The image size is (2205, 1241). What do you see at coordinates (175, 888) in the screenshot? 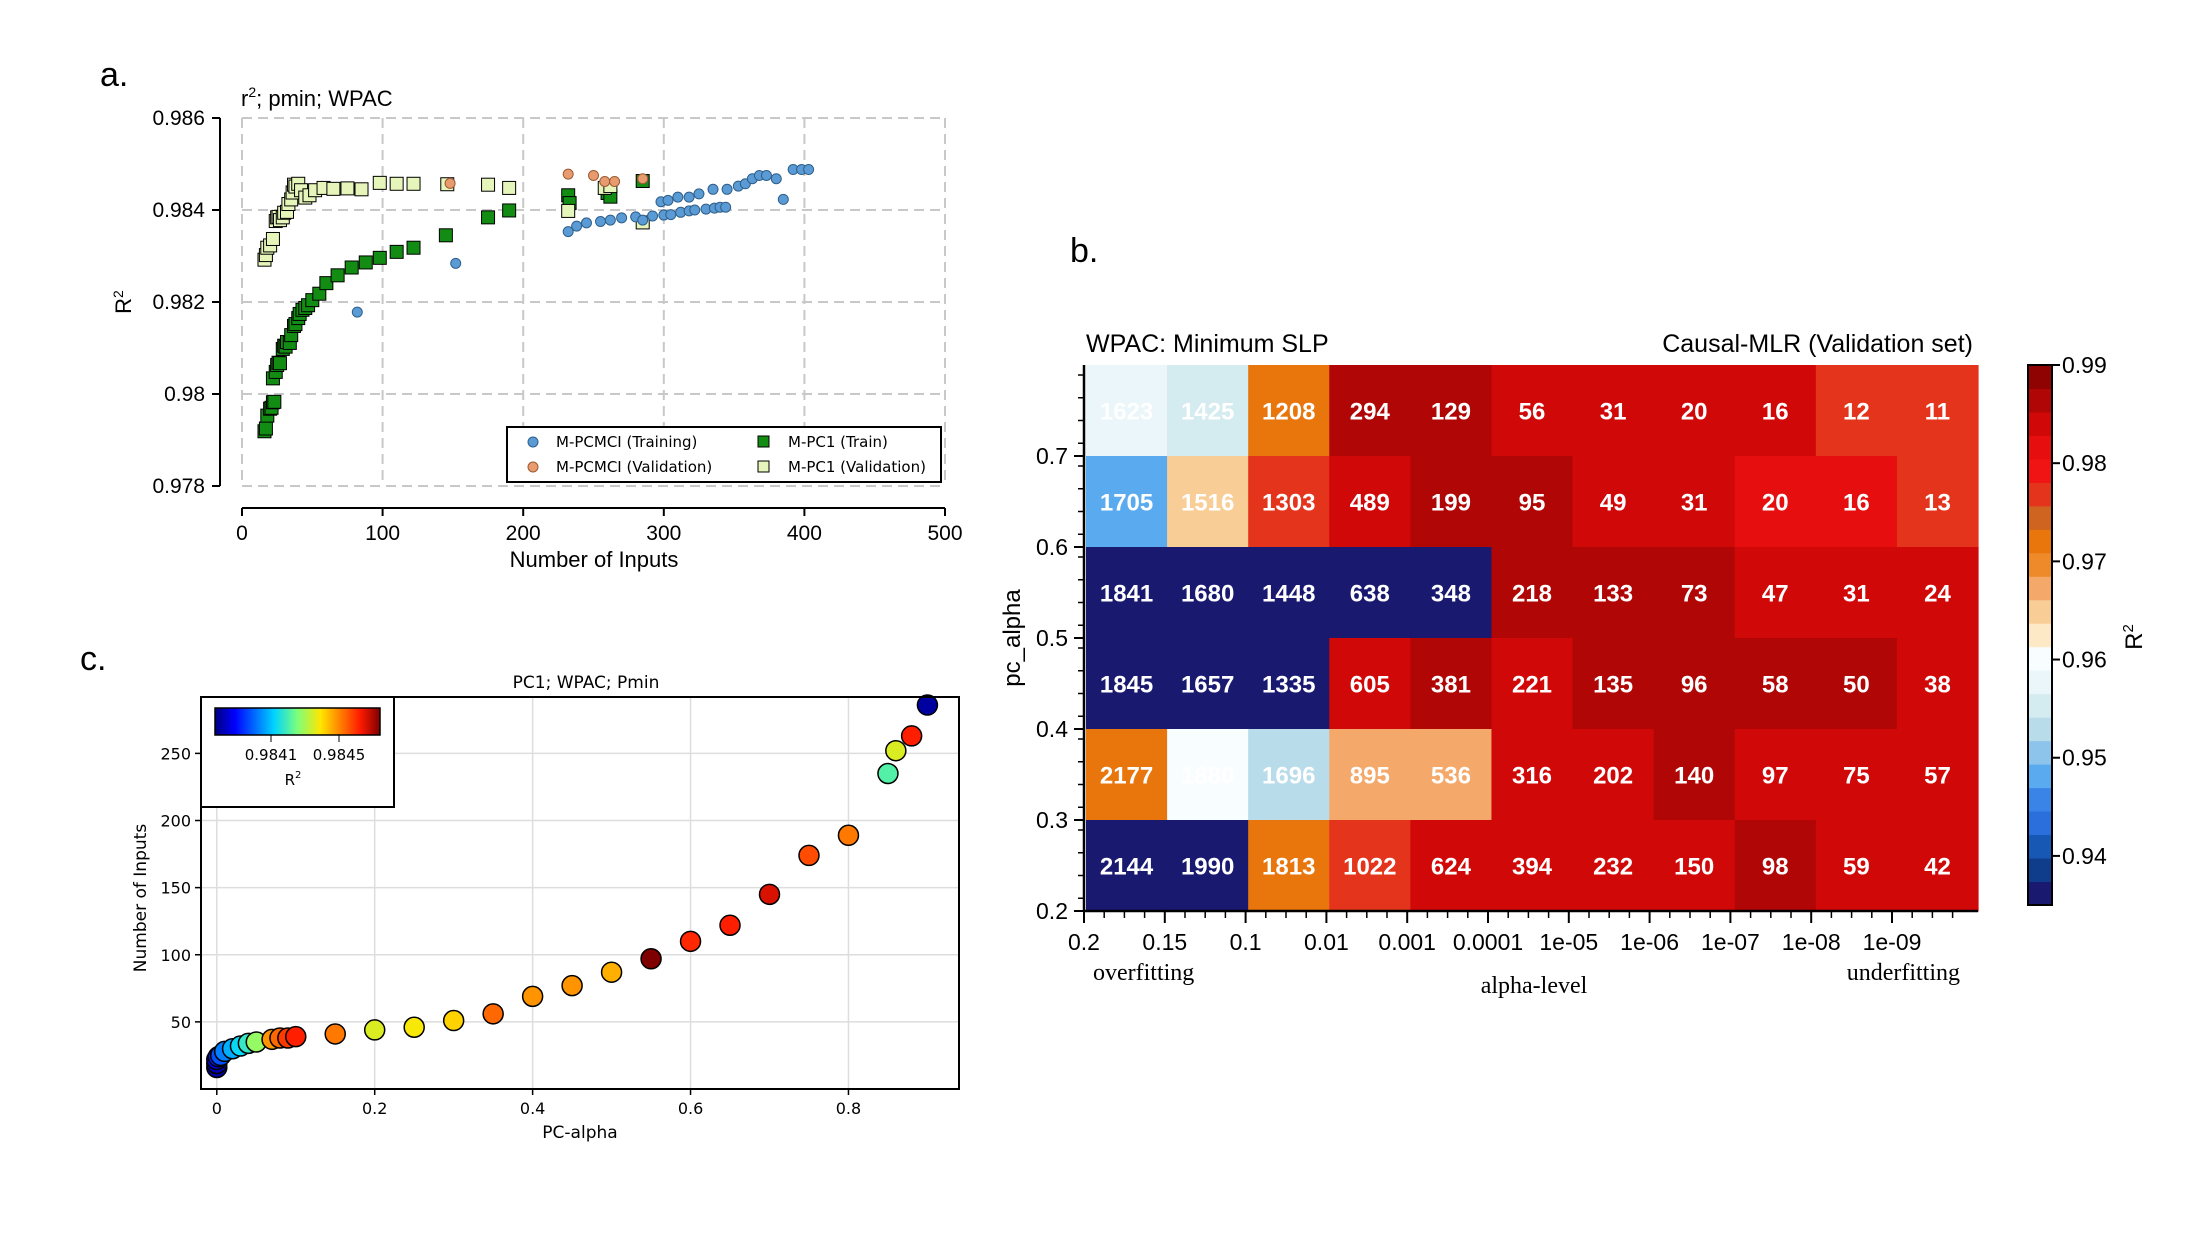
I see `panel-c-y-tick-label: 150` at bounding box center [175, 888].